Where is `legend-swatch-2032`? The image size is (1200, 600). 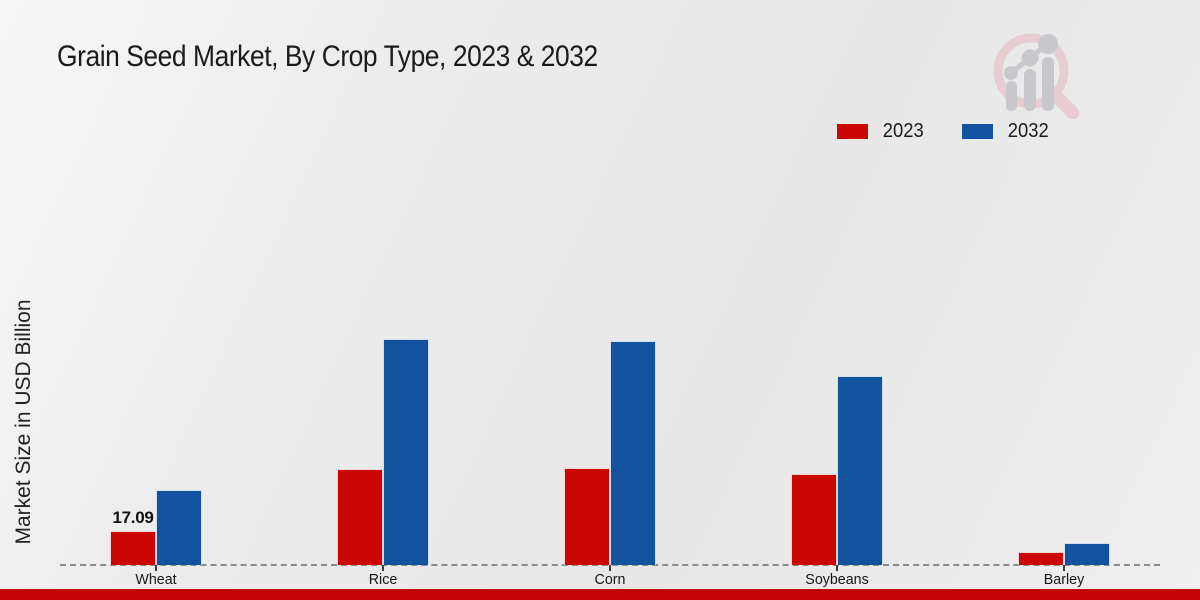 legend-swatch-2032 is located at coordinates (977, 131).